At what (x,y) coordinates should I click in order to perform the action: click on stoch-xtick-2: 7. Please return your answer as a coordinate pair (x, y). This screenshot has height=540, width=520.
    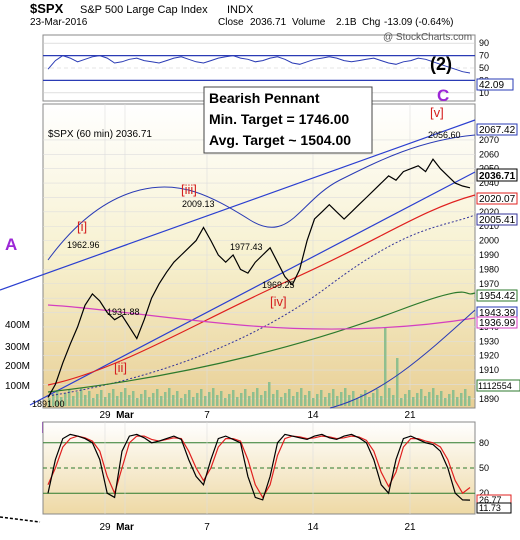
    Looking at the image, I should click on (207, 527).